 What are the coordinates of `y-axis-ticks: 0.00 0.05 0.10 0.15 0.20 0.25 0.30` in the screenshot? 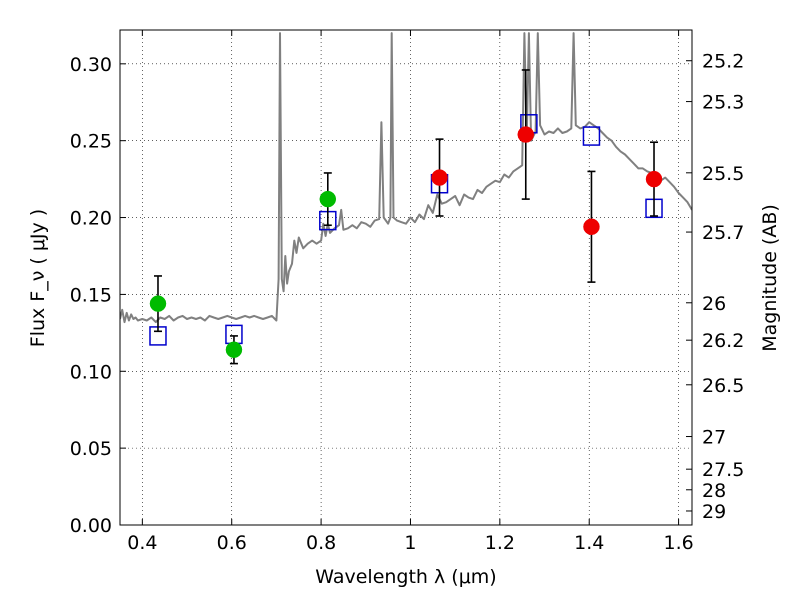 It's located at (98, 295).